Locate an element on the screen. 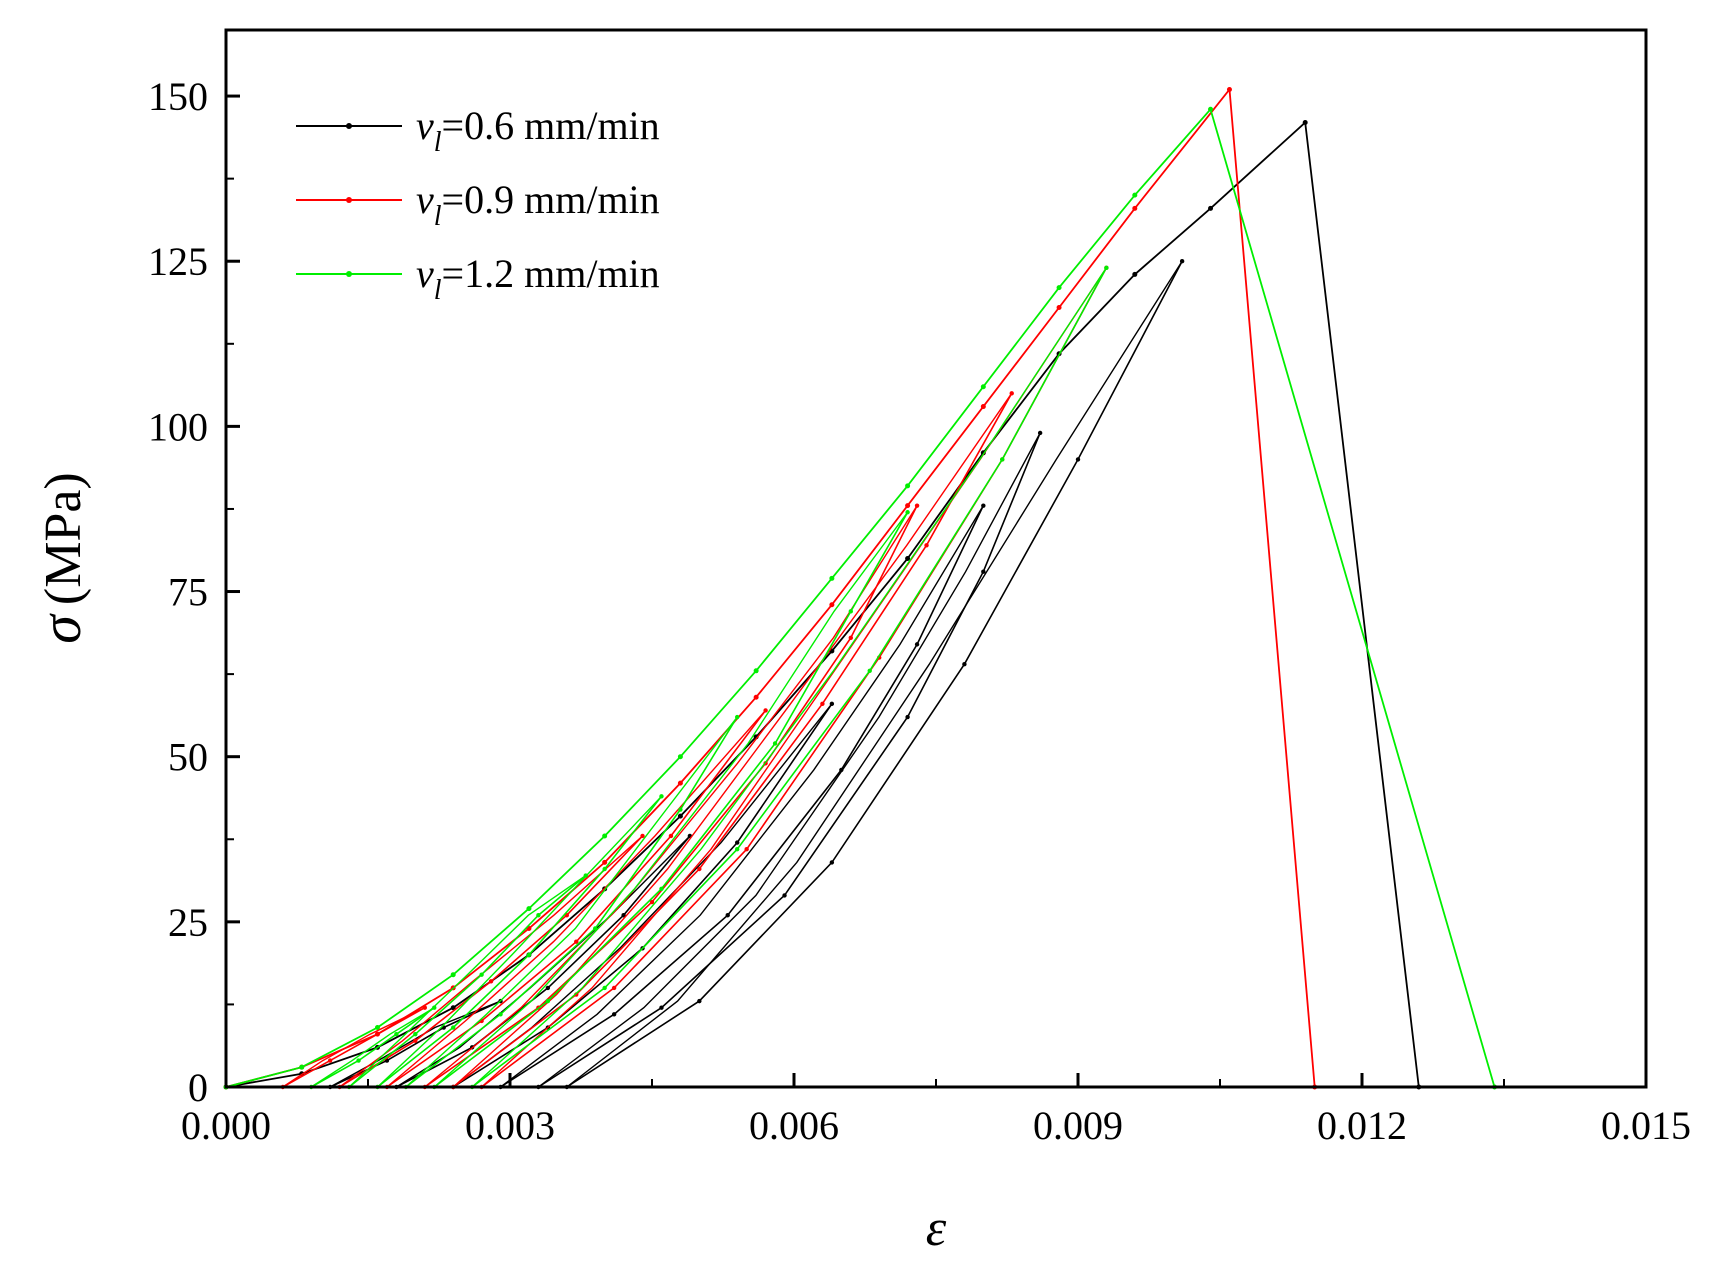 The width and height of the screenshot is (1715, 1261). x-axis-title: ε is located at coordinates (936, 1228).